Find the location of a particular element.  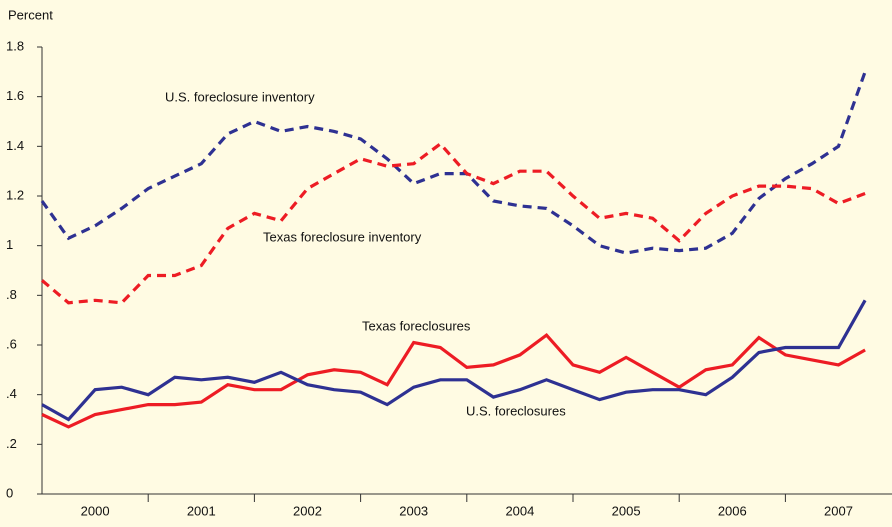

x-tick-label: 2003 is located at coordinates (413, 510).